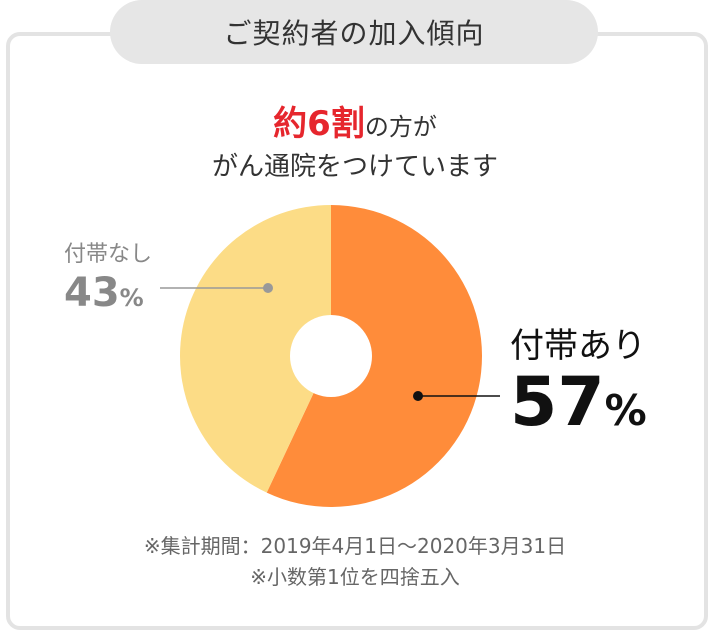 The height and width of the screenshot is (630, 710). I want to click on chart-title: ご契約者の加入傾向, so click(354, 32).